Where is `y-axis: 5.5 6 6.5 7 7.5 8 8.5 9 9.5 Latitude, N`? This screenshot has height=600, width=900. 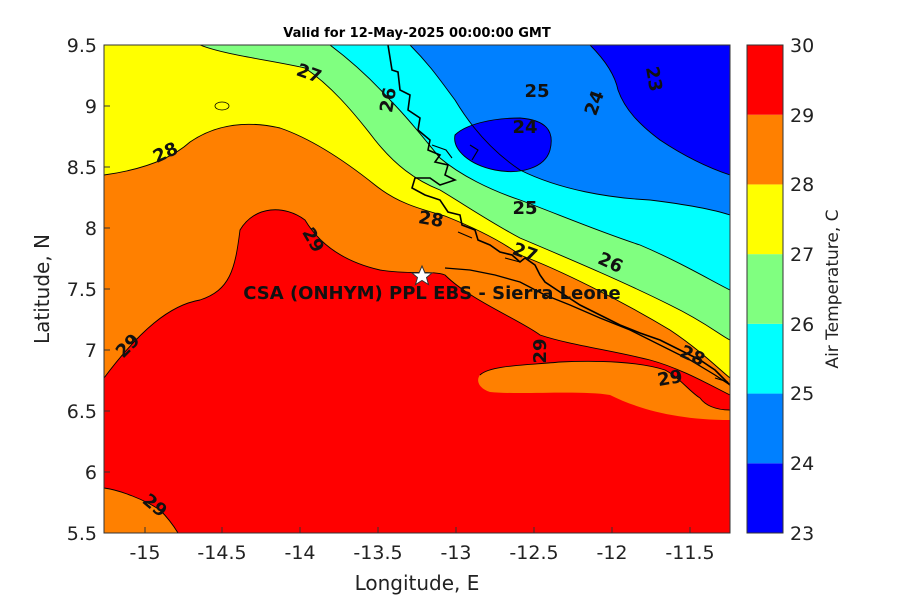 y-axis: 5.5 6 6.5 7 7.5 8 8.5 9 9.5 Latitude, N is located at coordinates (70, 290).